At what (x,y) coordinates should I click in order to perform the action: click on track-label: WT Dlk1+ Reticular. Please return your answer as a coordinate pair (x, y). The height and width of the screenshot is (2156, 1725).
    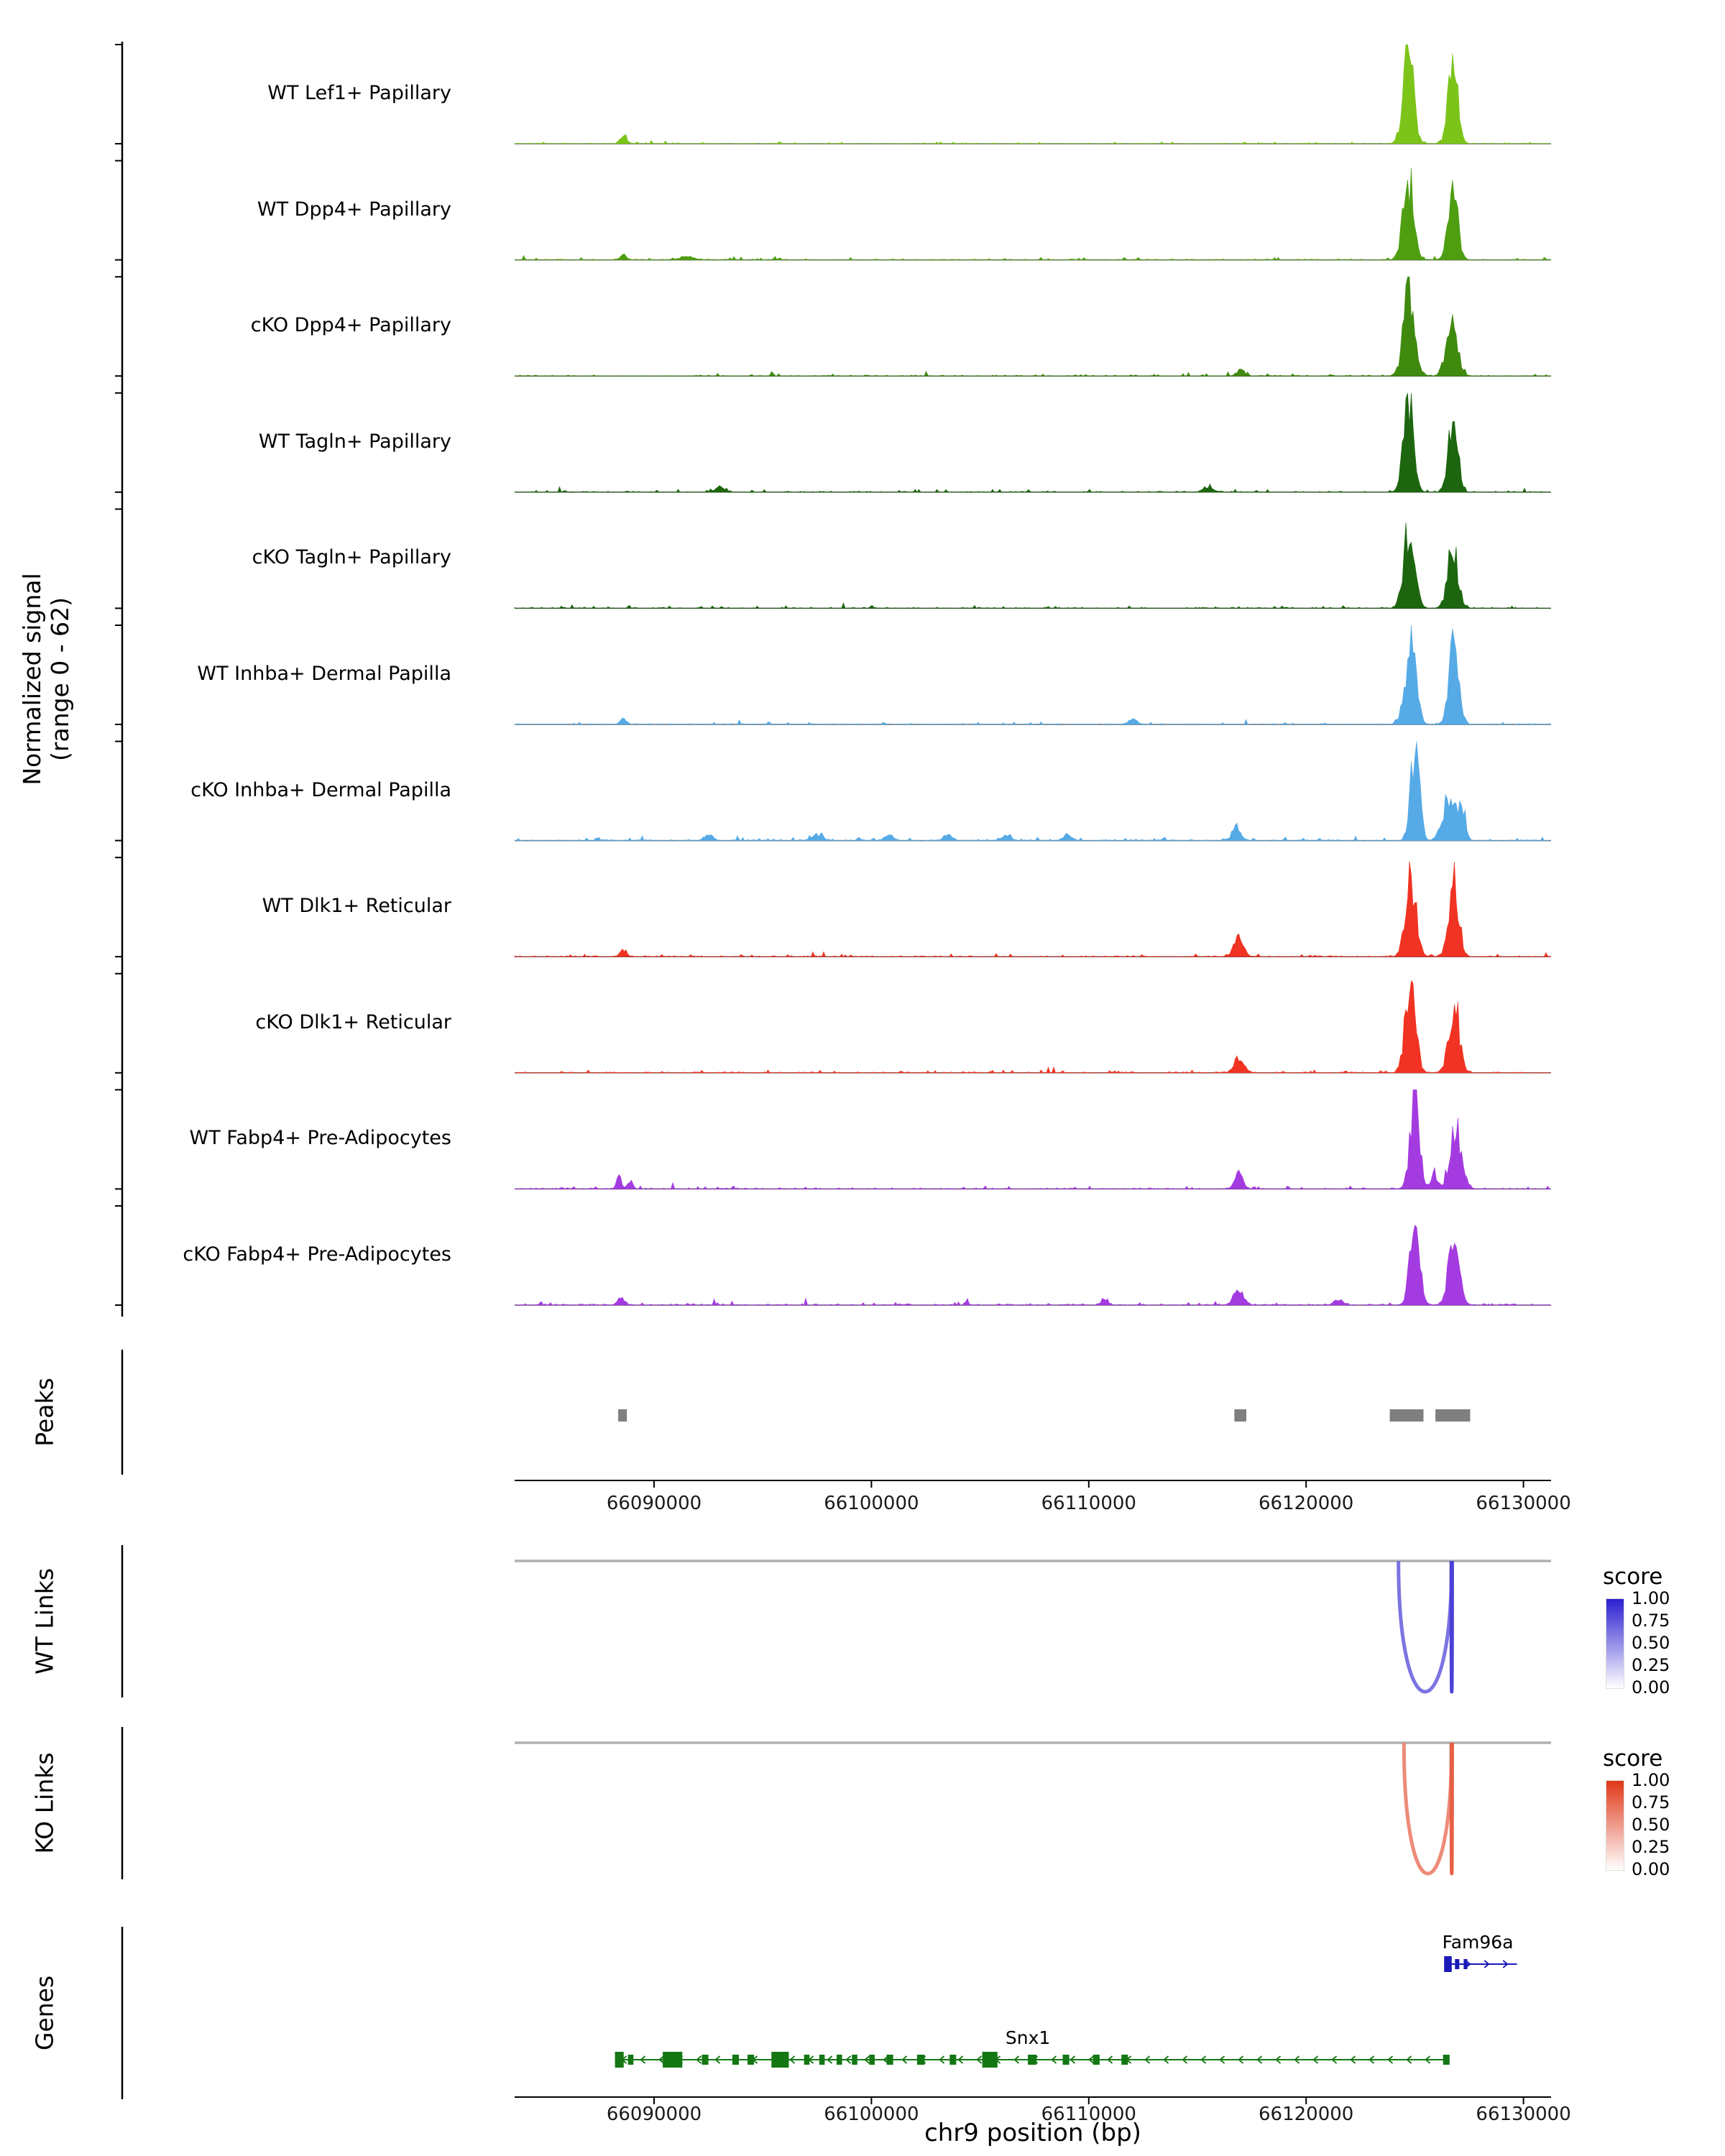
    Looking at the image, I should click on (356, 907).